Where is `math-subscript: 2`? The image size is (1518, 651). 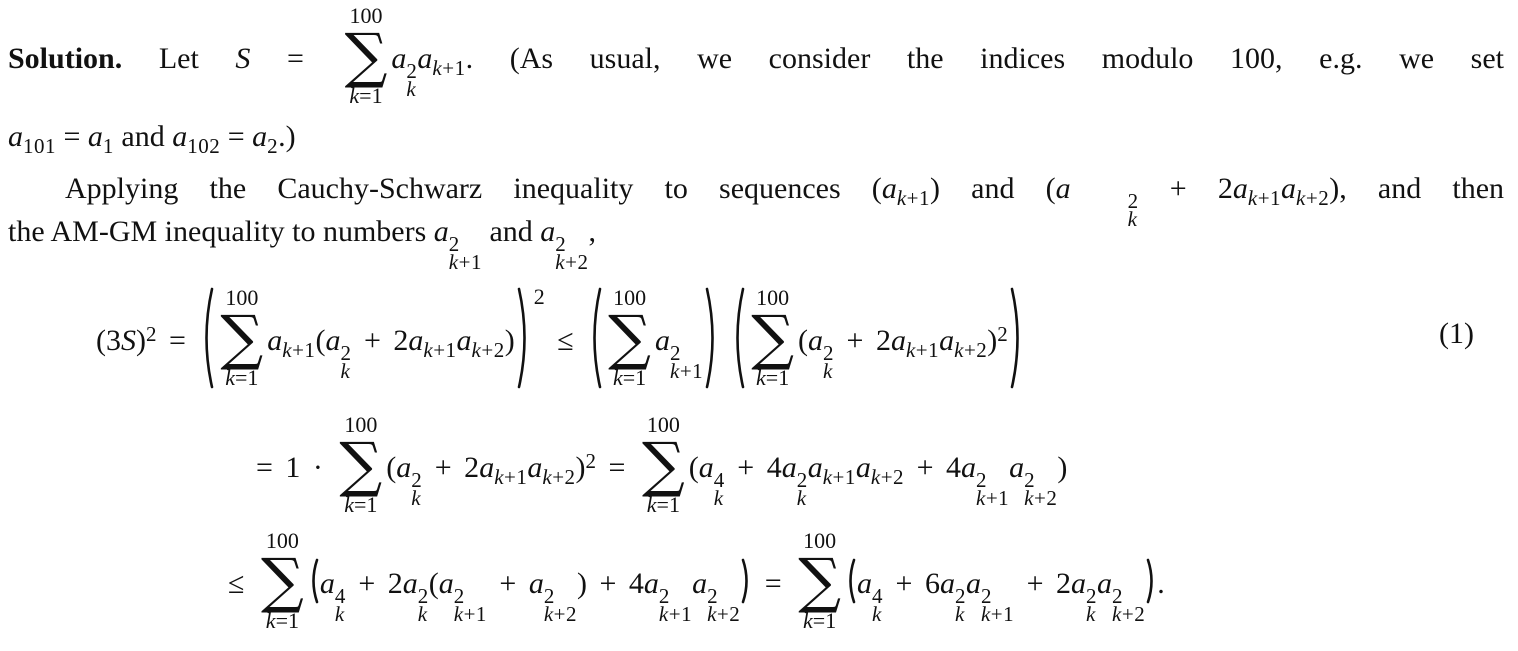
math-subscript: 2 is located at coordinates (273, 146).